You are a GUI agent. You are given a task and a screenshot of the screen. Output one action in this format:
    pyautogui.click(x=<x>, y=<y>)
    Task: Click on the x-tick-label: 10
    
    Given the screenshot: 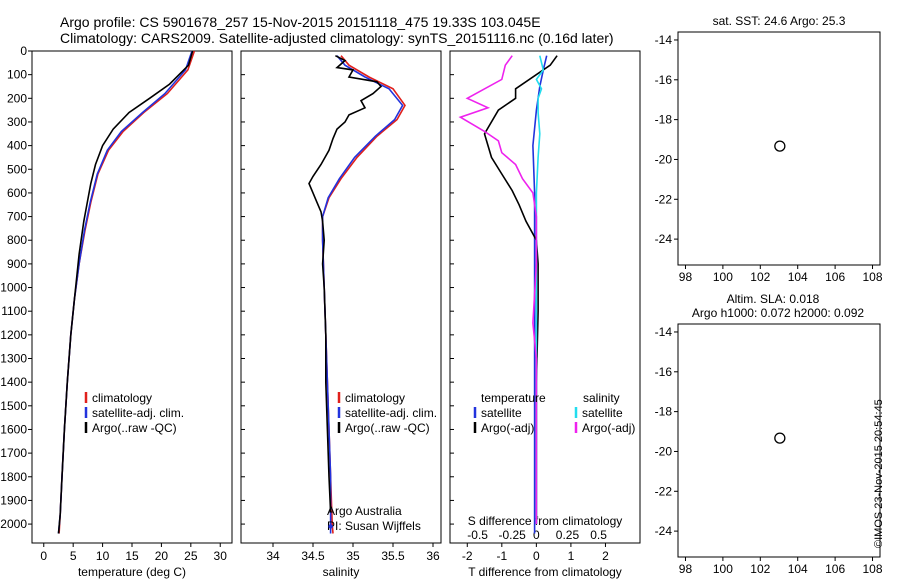 What is the action you would take?
    pyautogui.click(x=103, y=556)
    